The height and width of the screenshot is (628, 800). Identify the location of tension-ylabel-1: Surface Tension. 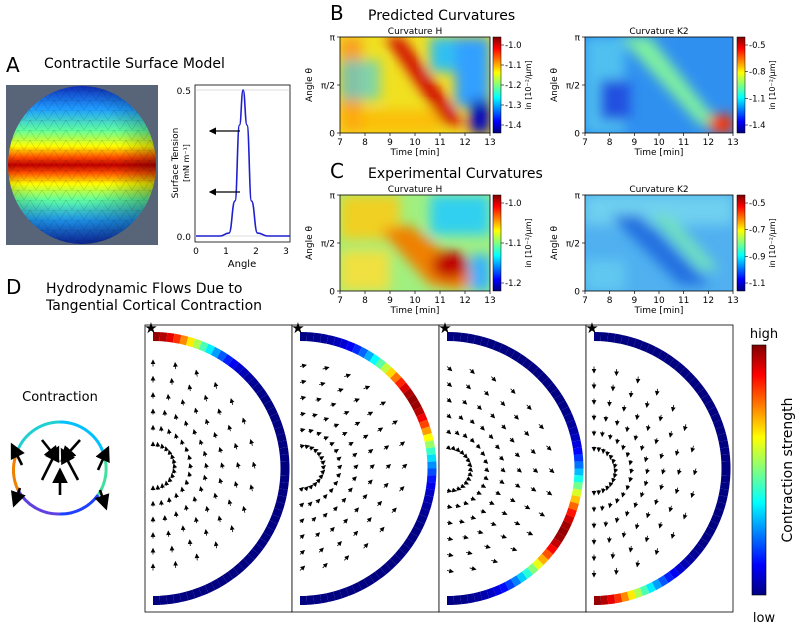
(176, 163).